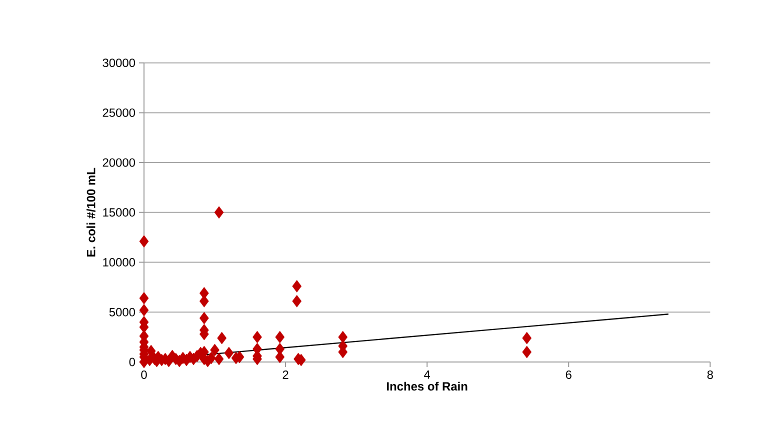 This screenshot has width=769, height=425. What do you see at coordinates (710, 374) in the screenshot?
I see `x-tick-label: 8` at bounding box center [710, 374].